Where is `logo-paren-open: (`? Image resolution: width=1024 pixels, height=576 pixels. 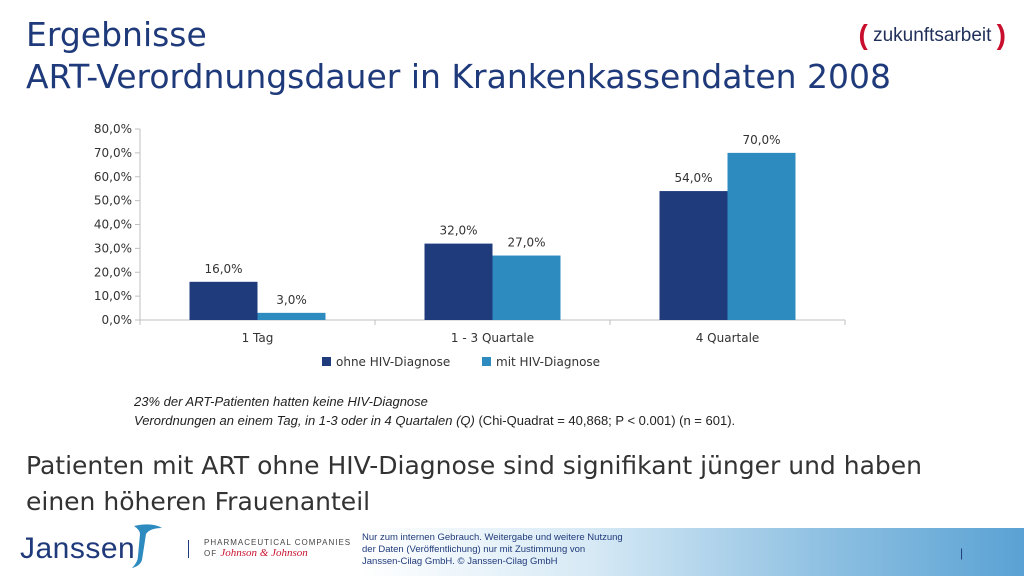 logo-paren-open: ( is located at coordinates (863, 34).